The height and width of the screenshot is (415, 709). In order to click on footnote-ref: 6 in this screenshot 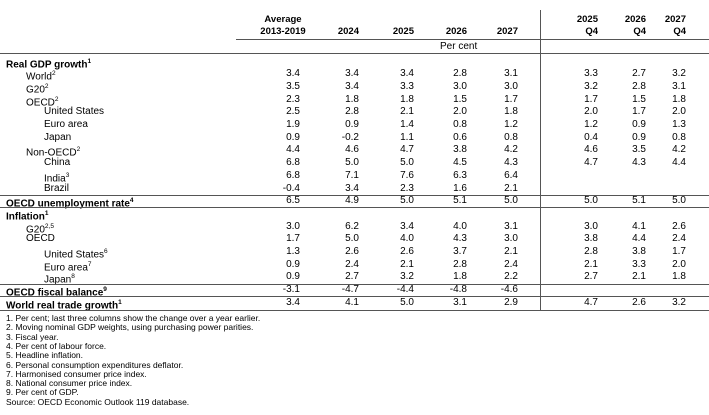, I will do `click(106, 251)`.